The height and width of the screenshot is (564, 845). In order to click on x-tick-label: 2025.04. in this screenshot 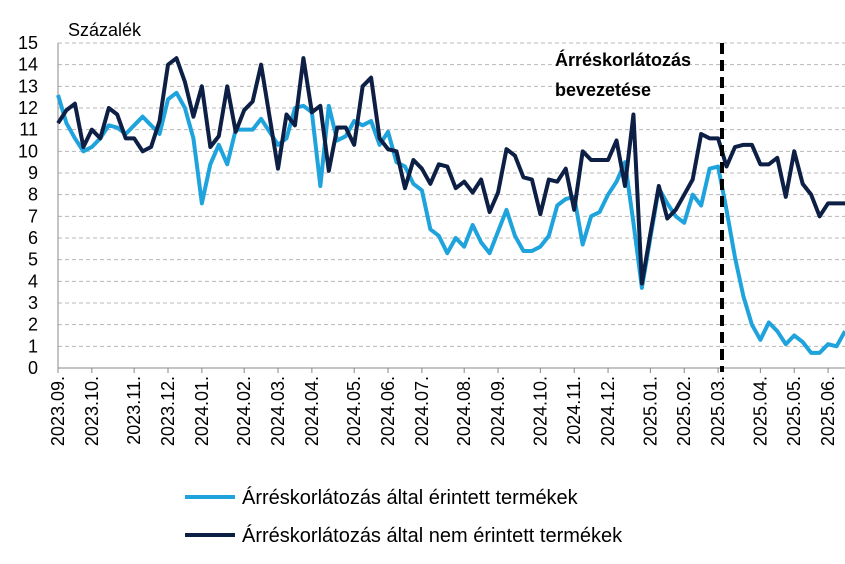, I will do `click(760, 411)`.